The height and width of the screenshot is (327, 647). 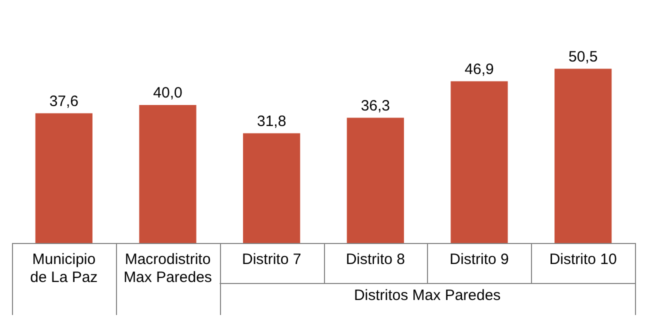 What do you see at coordinates (64, 268) in the screenshot?
I see `x-tick-label: Municipio de La Paz` at bounding box center [64, 268].